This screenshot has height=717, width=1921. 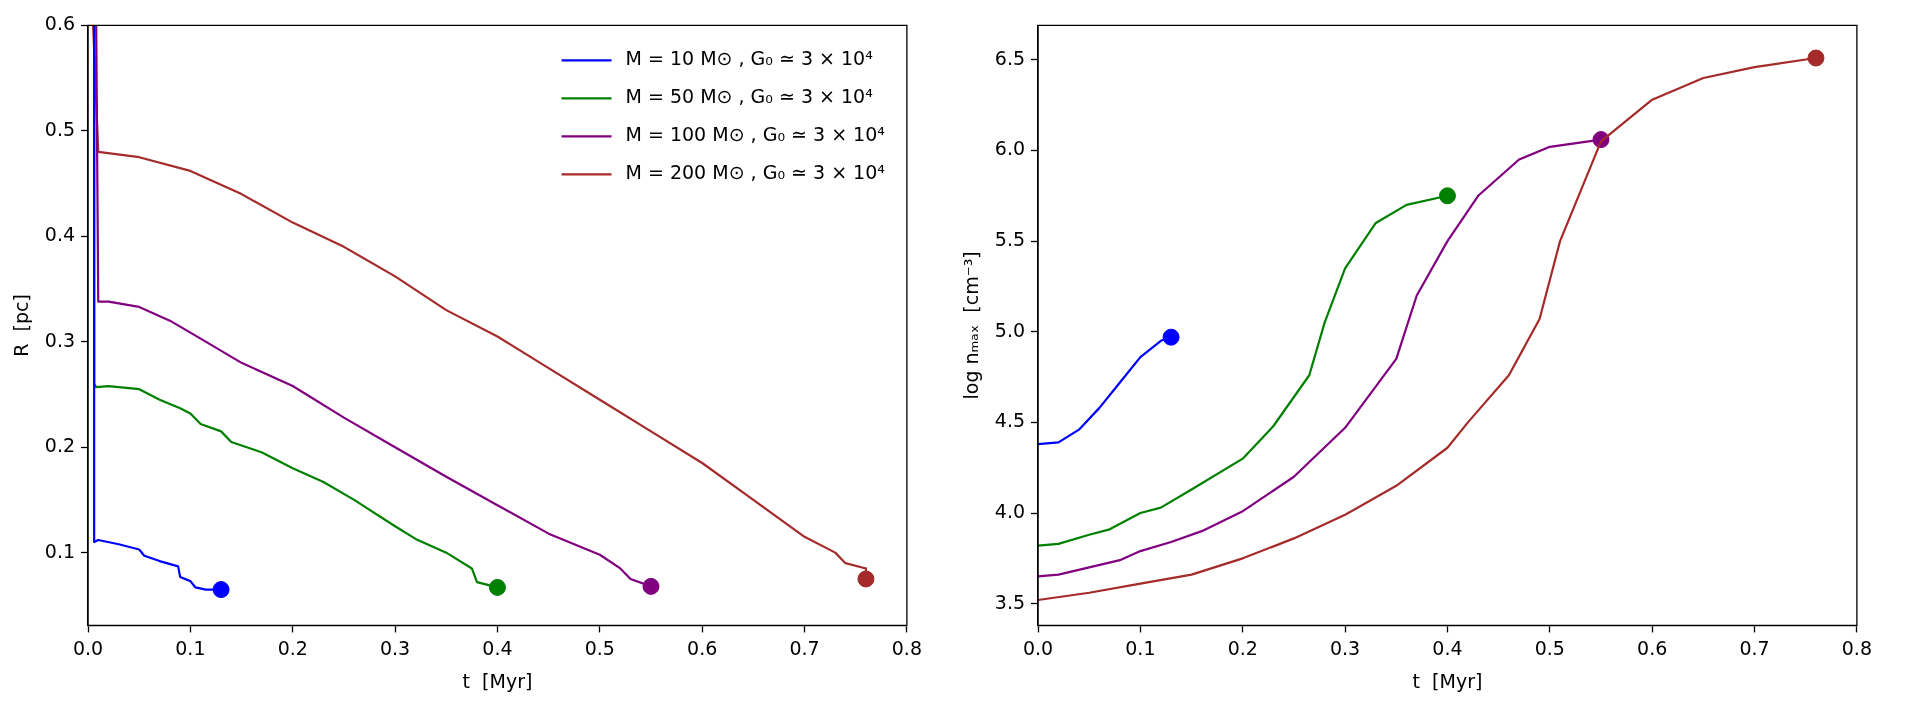 I want to click on y-tick-label: 5.5, so click(x=1010, y=239).